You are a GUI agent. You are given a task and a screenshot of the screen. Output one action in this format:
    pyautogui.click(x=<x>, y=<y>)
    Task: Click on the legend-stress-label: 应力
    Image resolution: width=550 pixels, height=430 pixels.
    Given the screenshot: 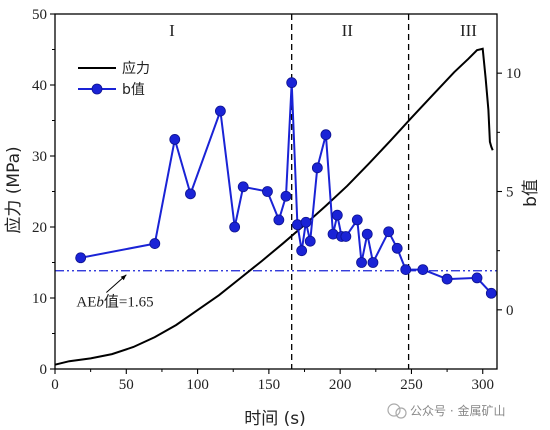 What is the action you would take?
    pyautogui.click(x=136, y=68)
    